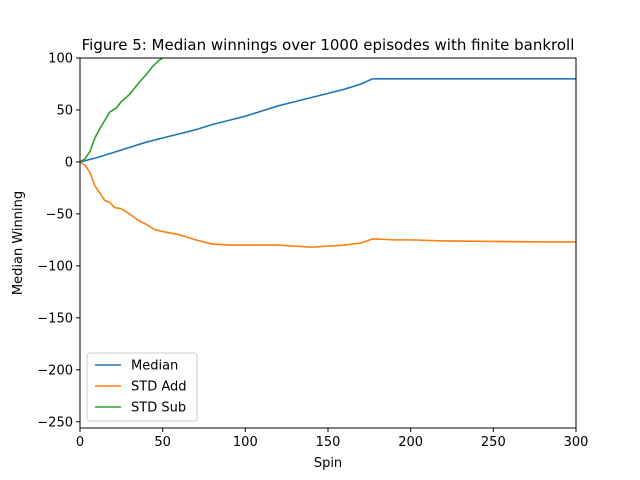 The image size is (640, 480). What do you see at coordinates (328, 204) in the screenshot?
I see `series-line-std-add` at bounding box center [328, 204].